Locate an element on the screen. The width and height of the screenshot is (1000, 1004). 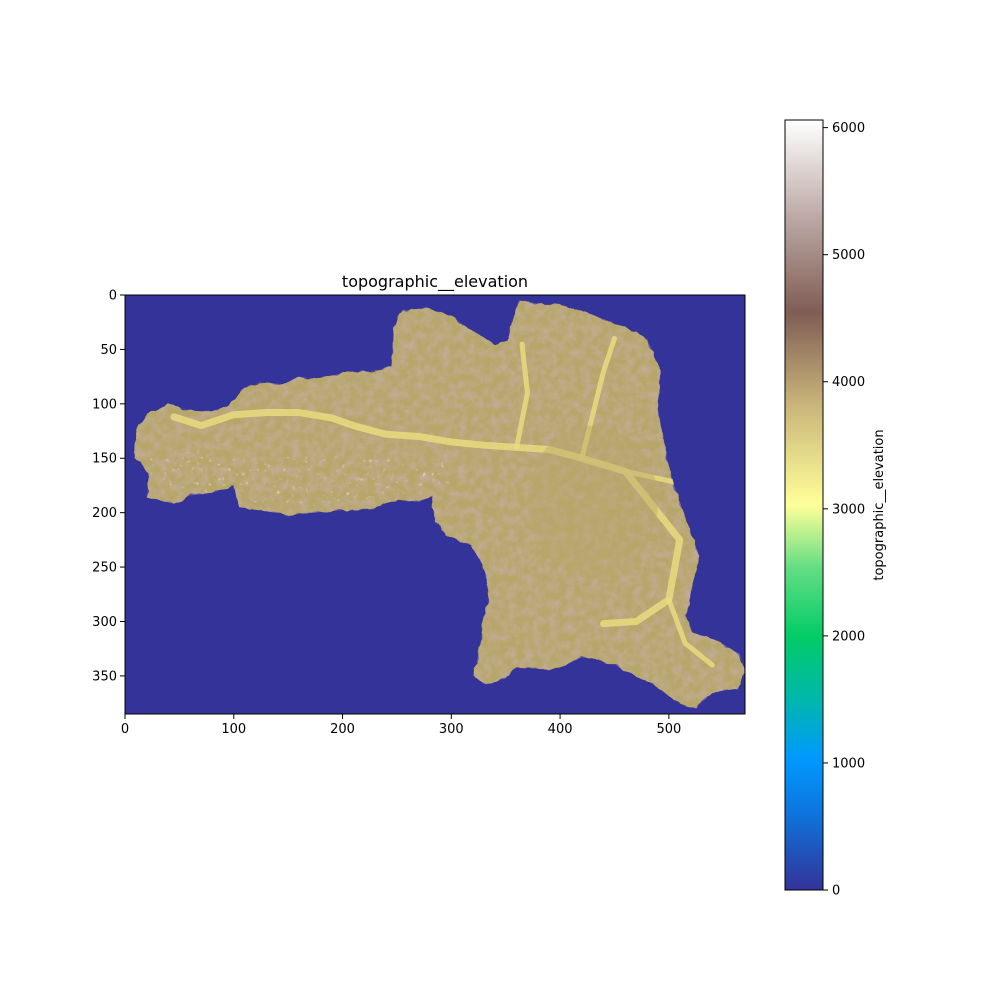
colorbar-tick-label: 1000 is located at coordinates (848, 763).